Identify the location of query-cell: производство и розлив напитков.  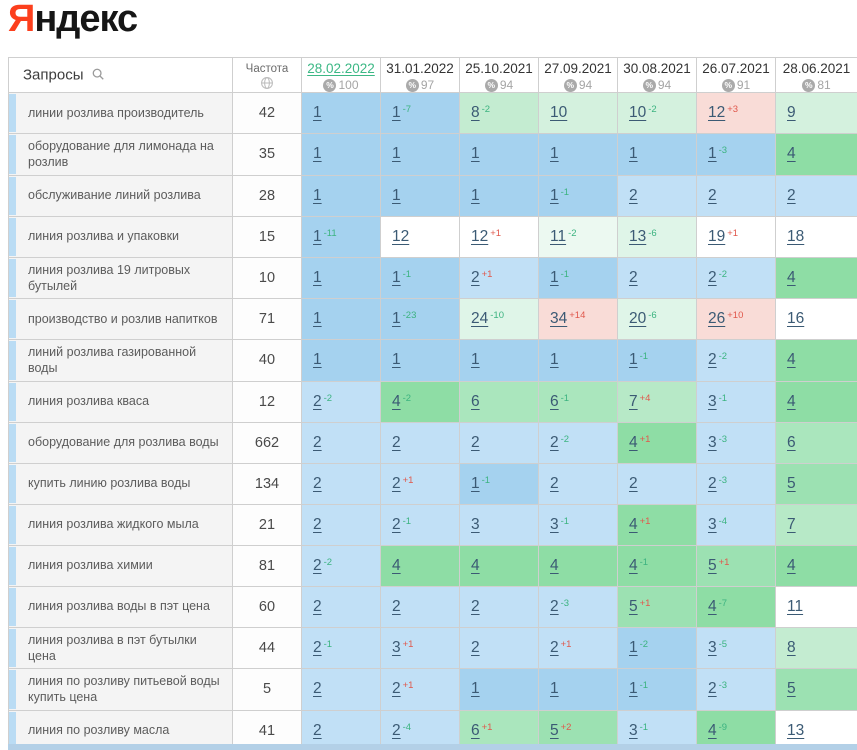
(120, 319).